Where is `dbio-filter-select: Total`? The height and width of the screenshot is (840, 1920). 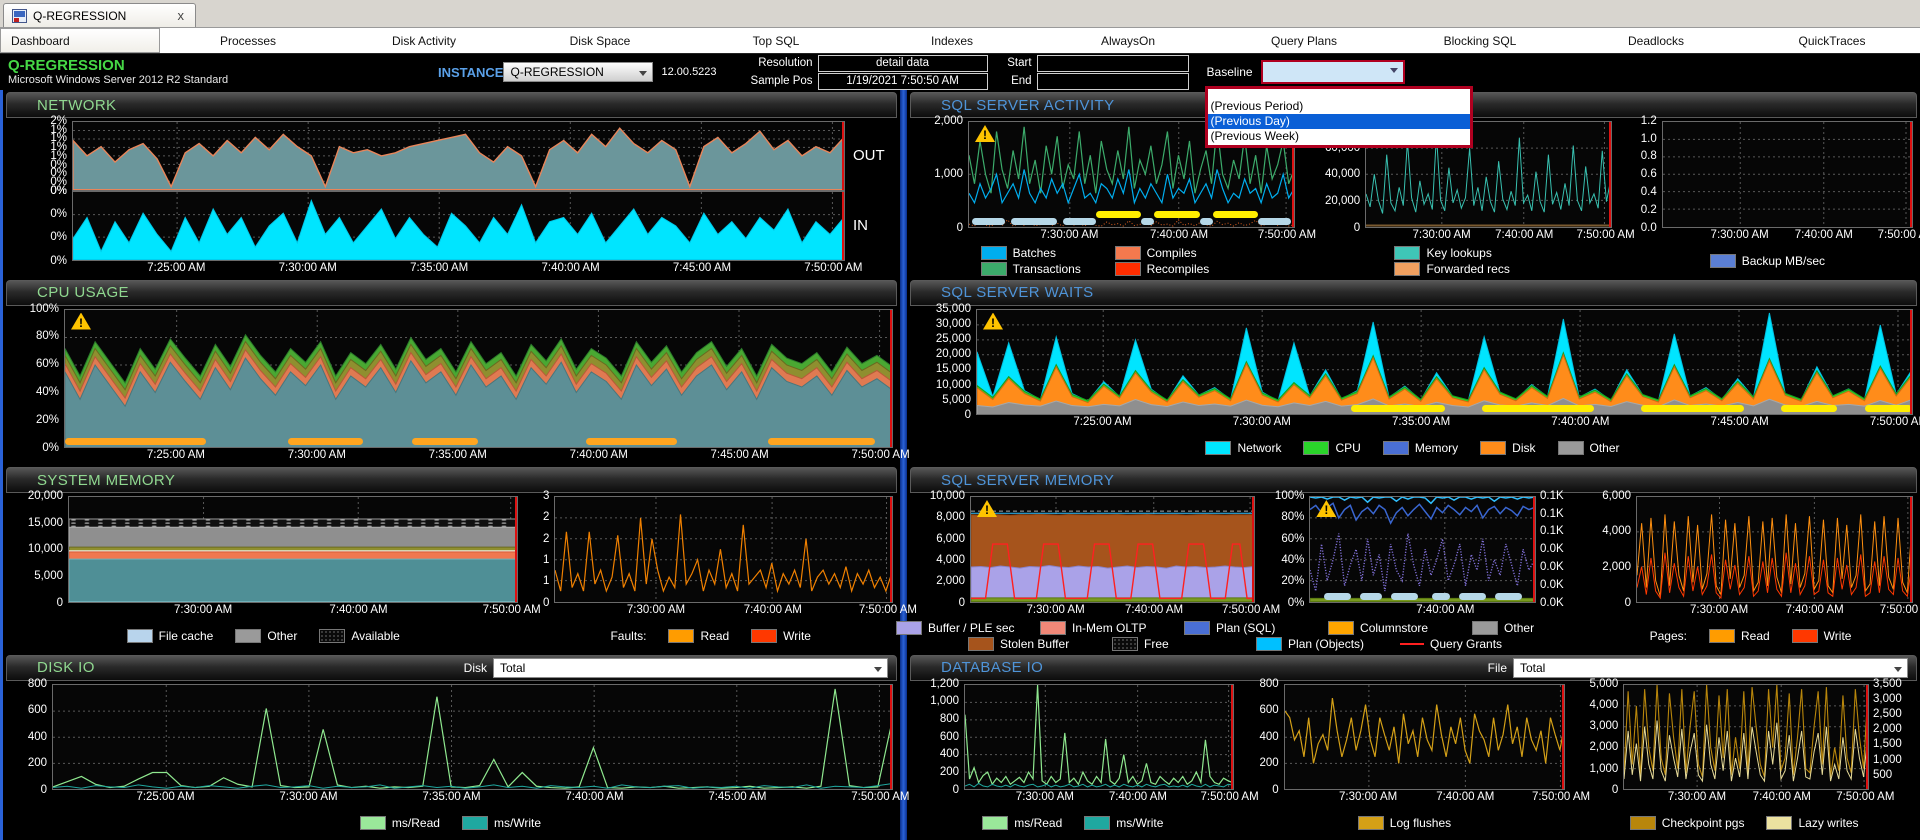
dbio-filter-select: Total is located at coordinates (1710, 668).